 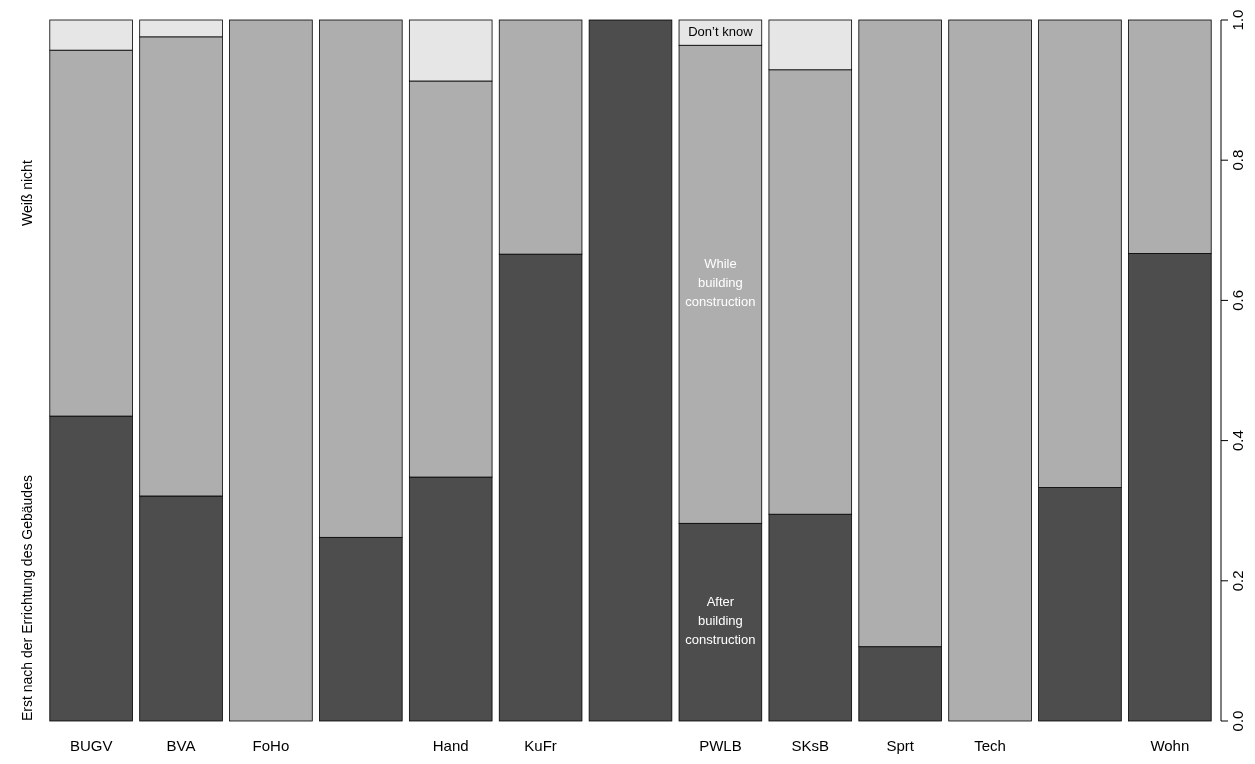 What do you see at coordinates (27, 598) in the screenshot?
I see `text: Erst nach der Errichtung des Gebäudes` at bounding box center [27, 598].